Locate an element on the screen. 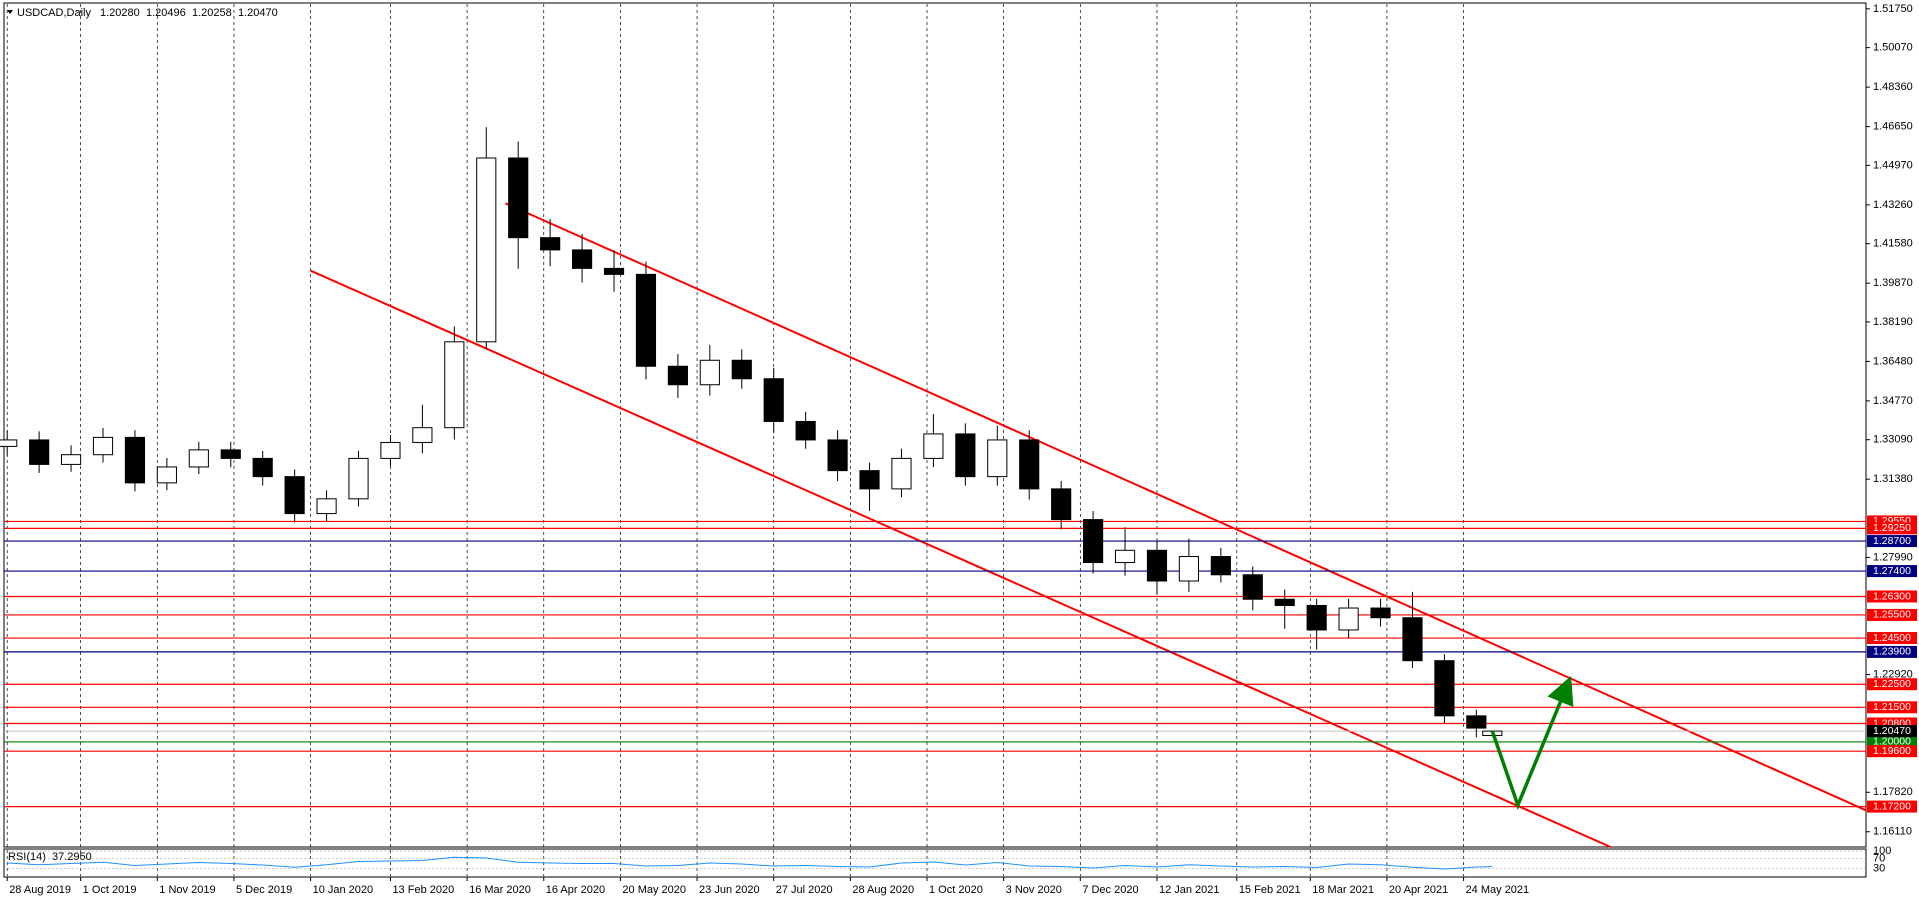 The image size is (1919, 900). level-label: 1.22500 is located at coordinates (1892, 684).